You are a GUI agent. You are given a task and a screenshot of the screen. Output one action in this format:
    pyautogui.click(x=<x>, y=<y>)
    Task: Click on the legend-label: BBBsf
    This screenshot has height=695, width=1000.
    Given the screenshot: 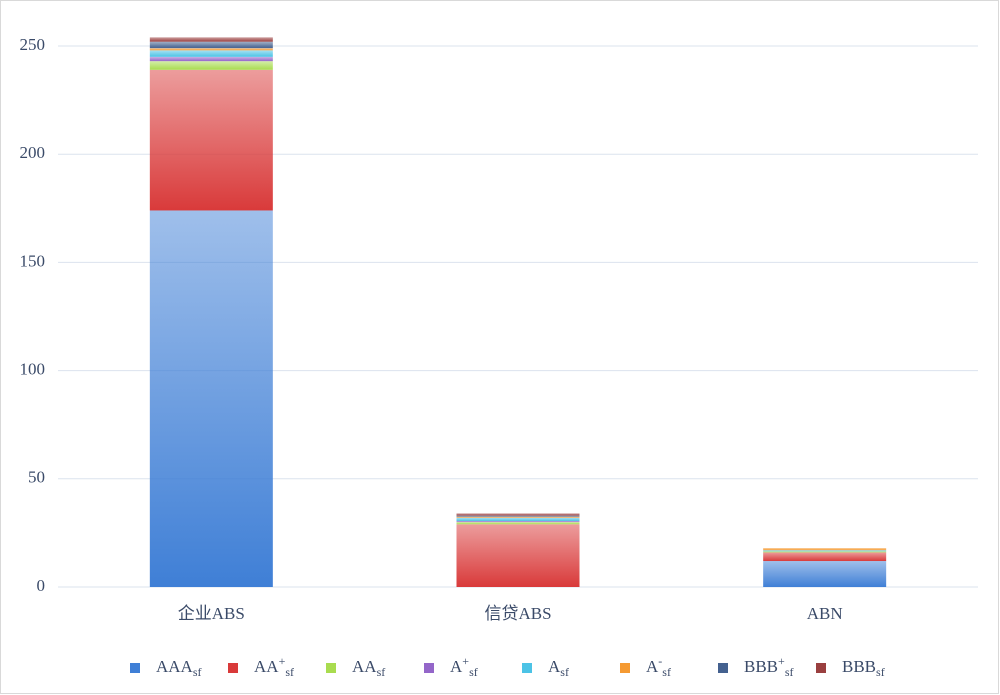 What is the action you would take?
    pyautogui.click(x=863, y=668)
    